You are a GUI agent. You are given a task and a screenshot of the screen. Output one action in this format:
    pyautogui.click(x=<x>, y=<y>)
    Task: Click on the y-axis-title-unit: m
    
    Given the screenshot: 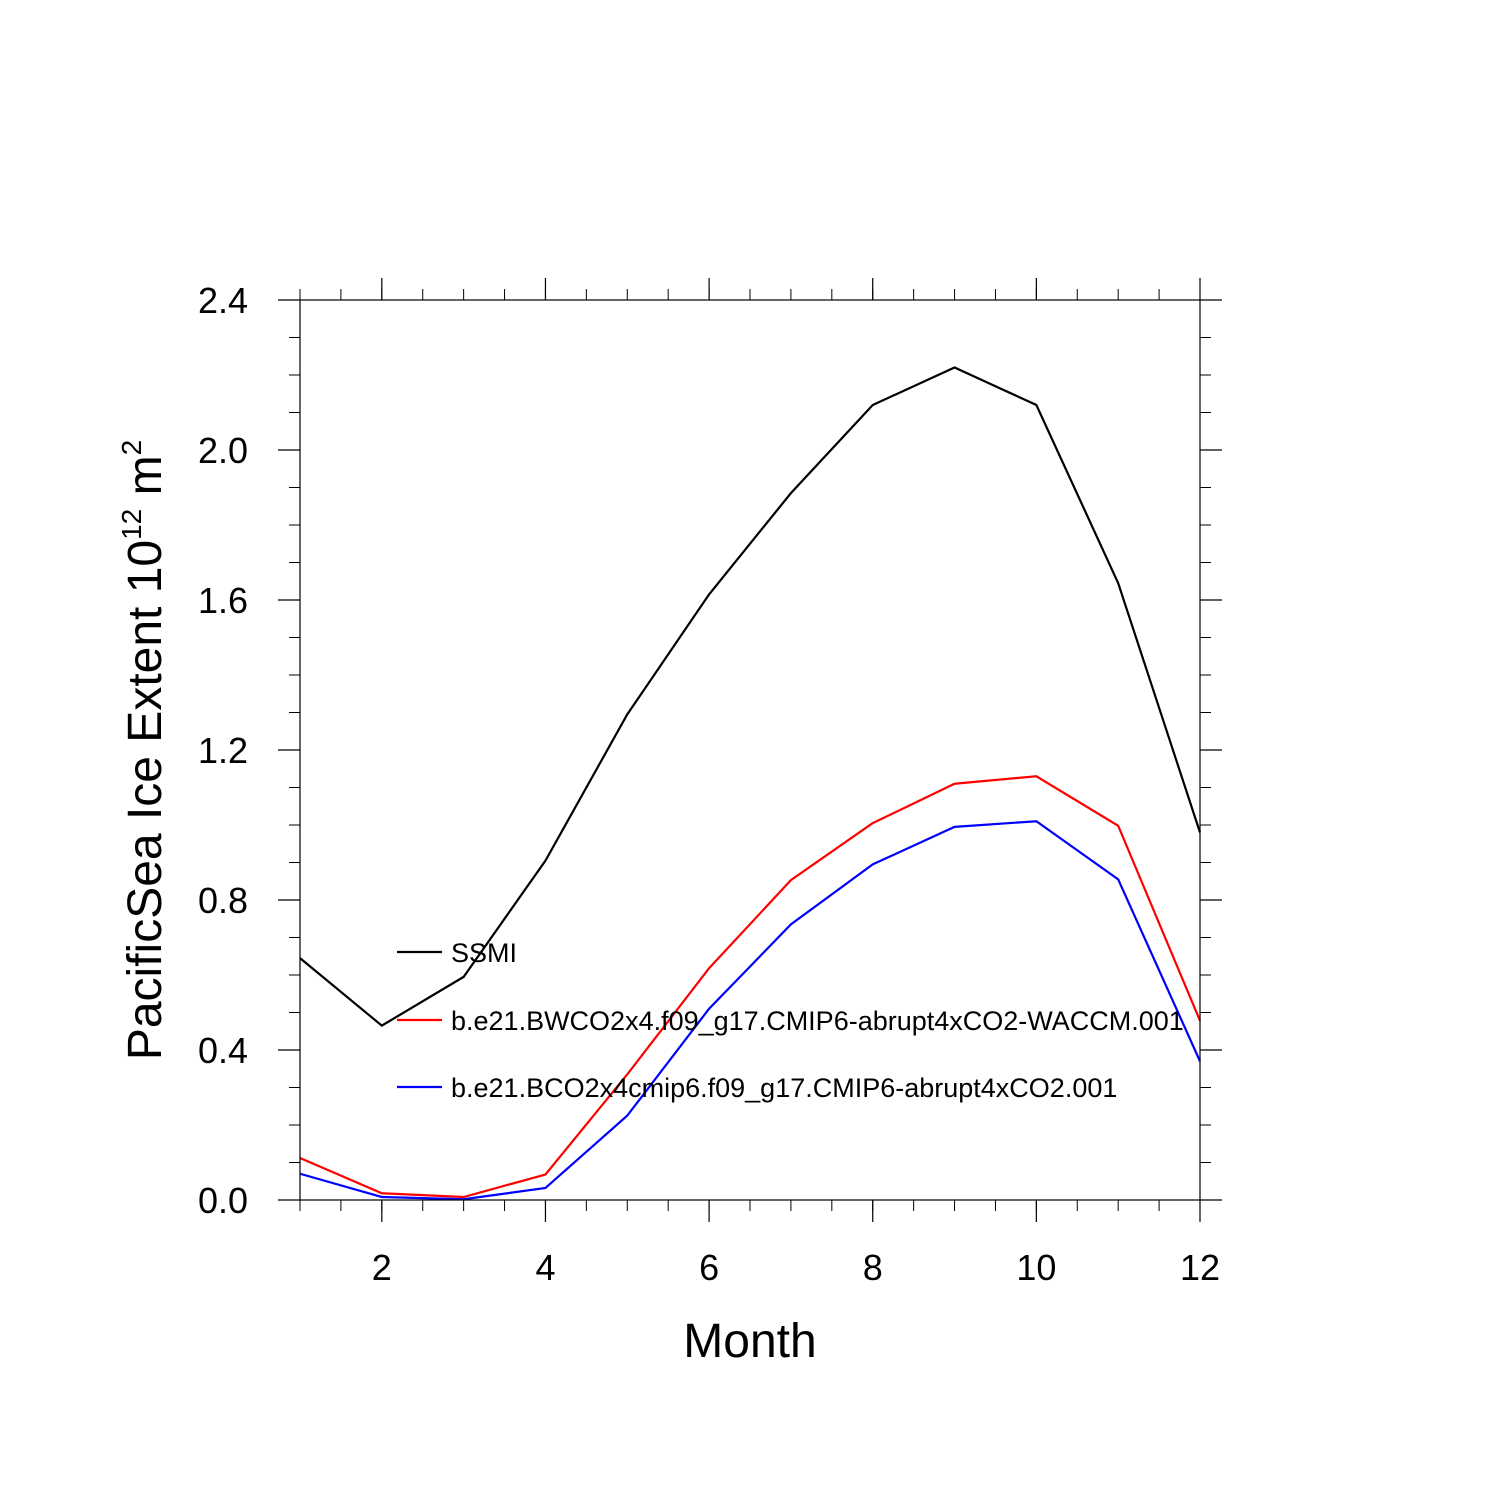 What is the action you would take?
    pyautogui.click(x=145, y=481)
    